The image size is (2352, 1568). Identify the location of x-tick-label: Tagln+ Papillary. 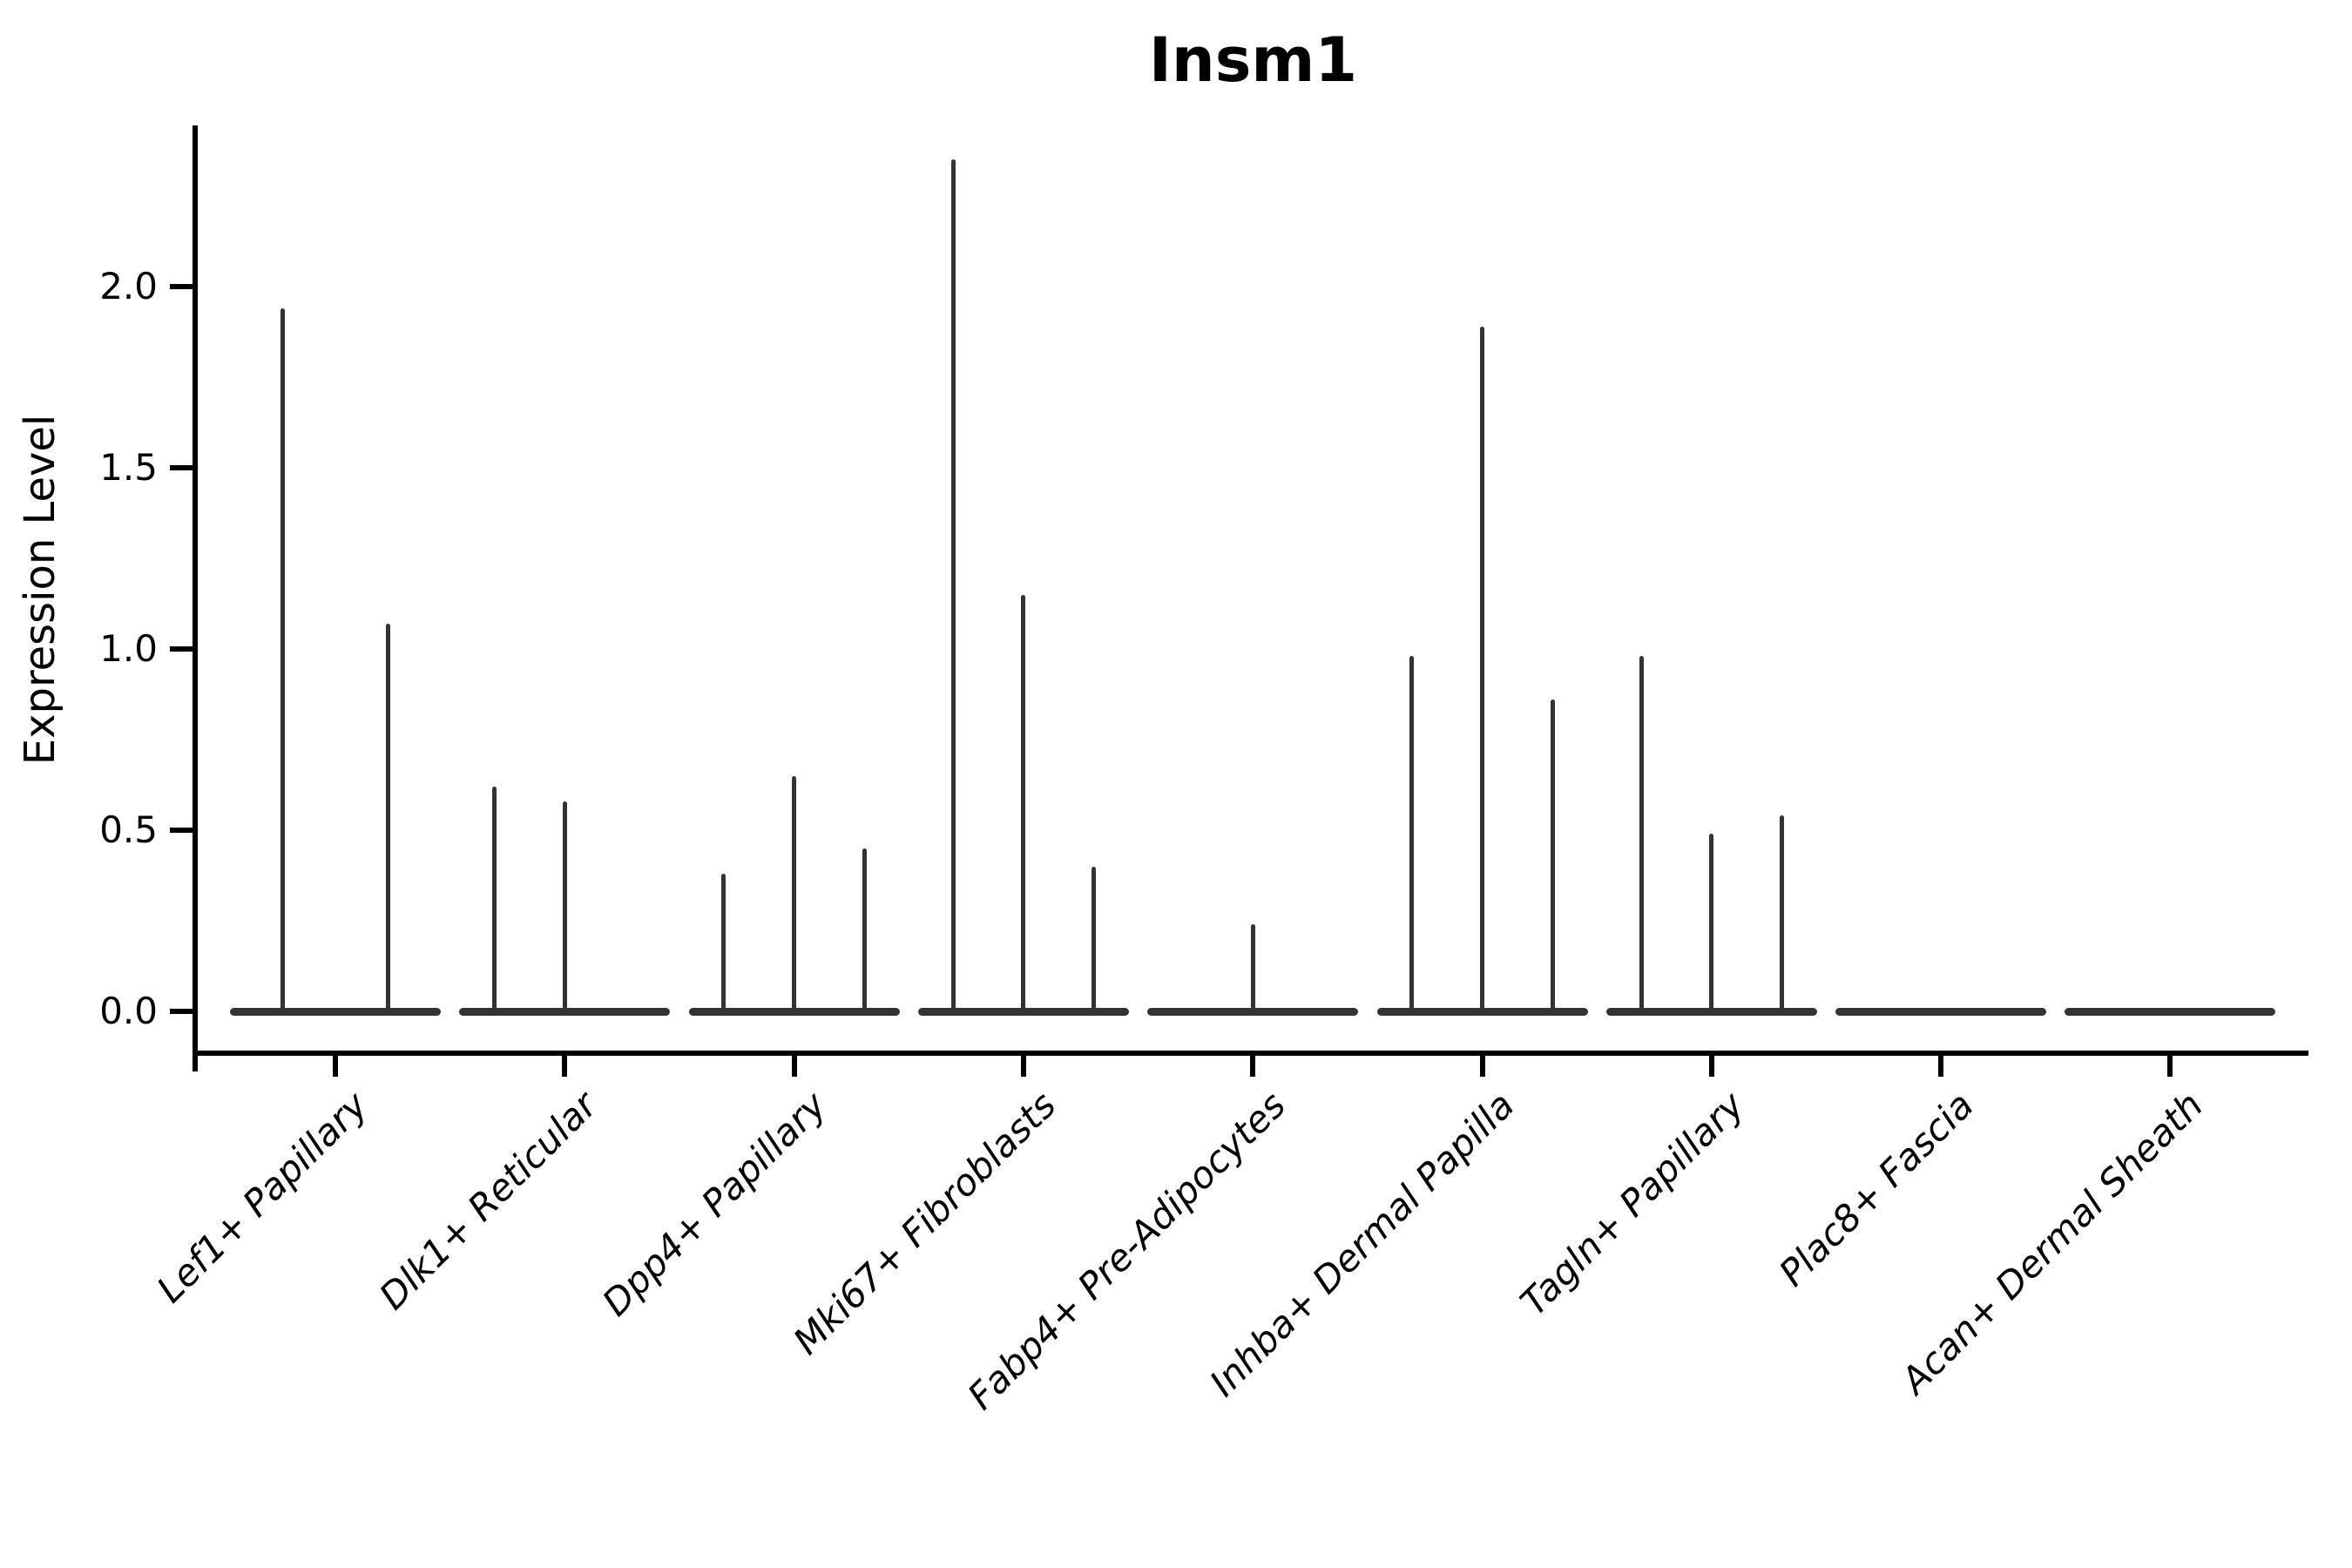
(1632, 1203).